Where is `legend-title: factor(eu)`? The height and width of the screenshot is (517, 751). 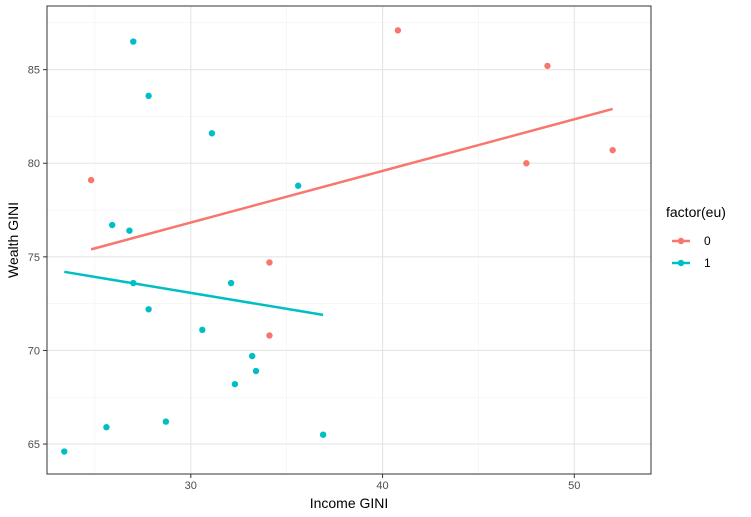 legend-title: factor(eu) is located at coordinates (696, 212).